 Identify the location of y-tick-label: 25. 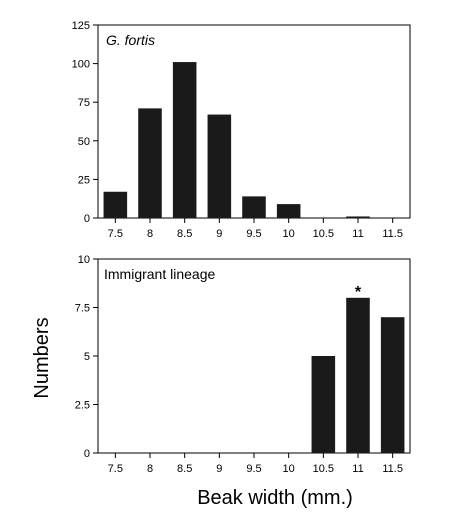
(84, 180).